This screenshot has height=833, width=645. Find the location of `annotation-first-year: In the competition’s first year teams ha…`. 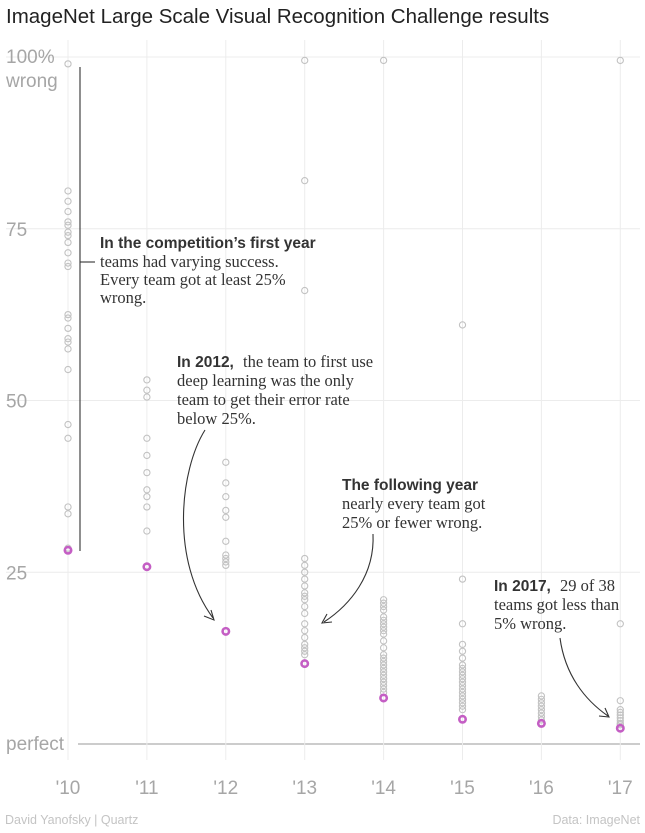

annotation-first-year: In the competition’s first year teams ha… is located at coordinates (210, 270).